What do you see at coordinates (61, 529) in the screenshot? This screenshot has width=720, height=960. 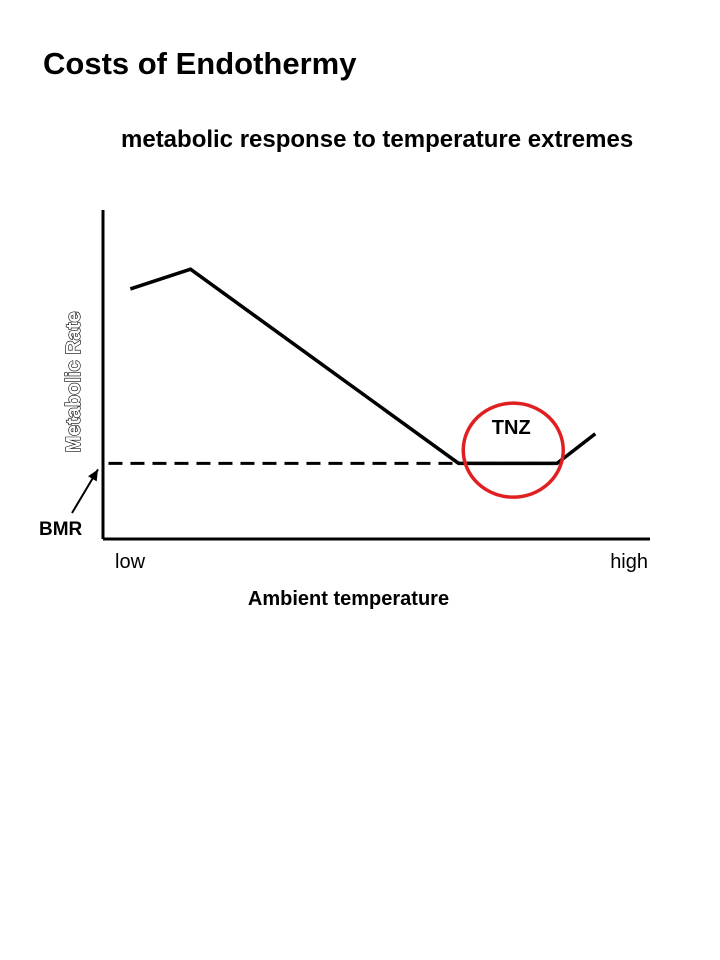 I see `bmr-label: BMR` at bounding box center [61, 529].